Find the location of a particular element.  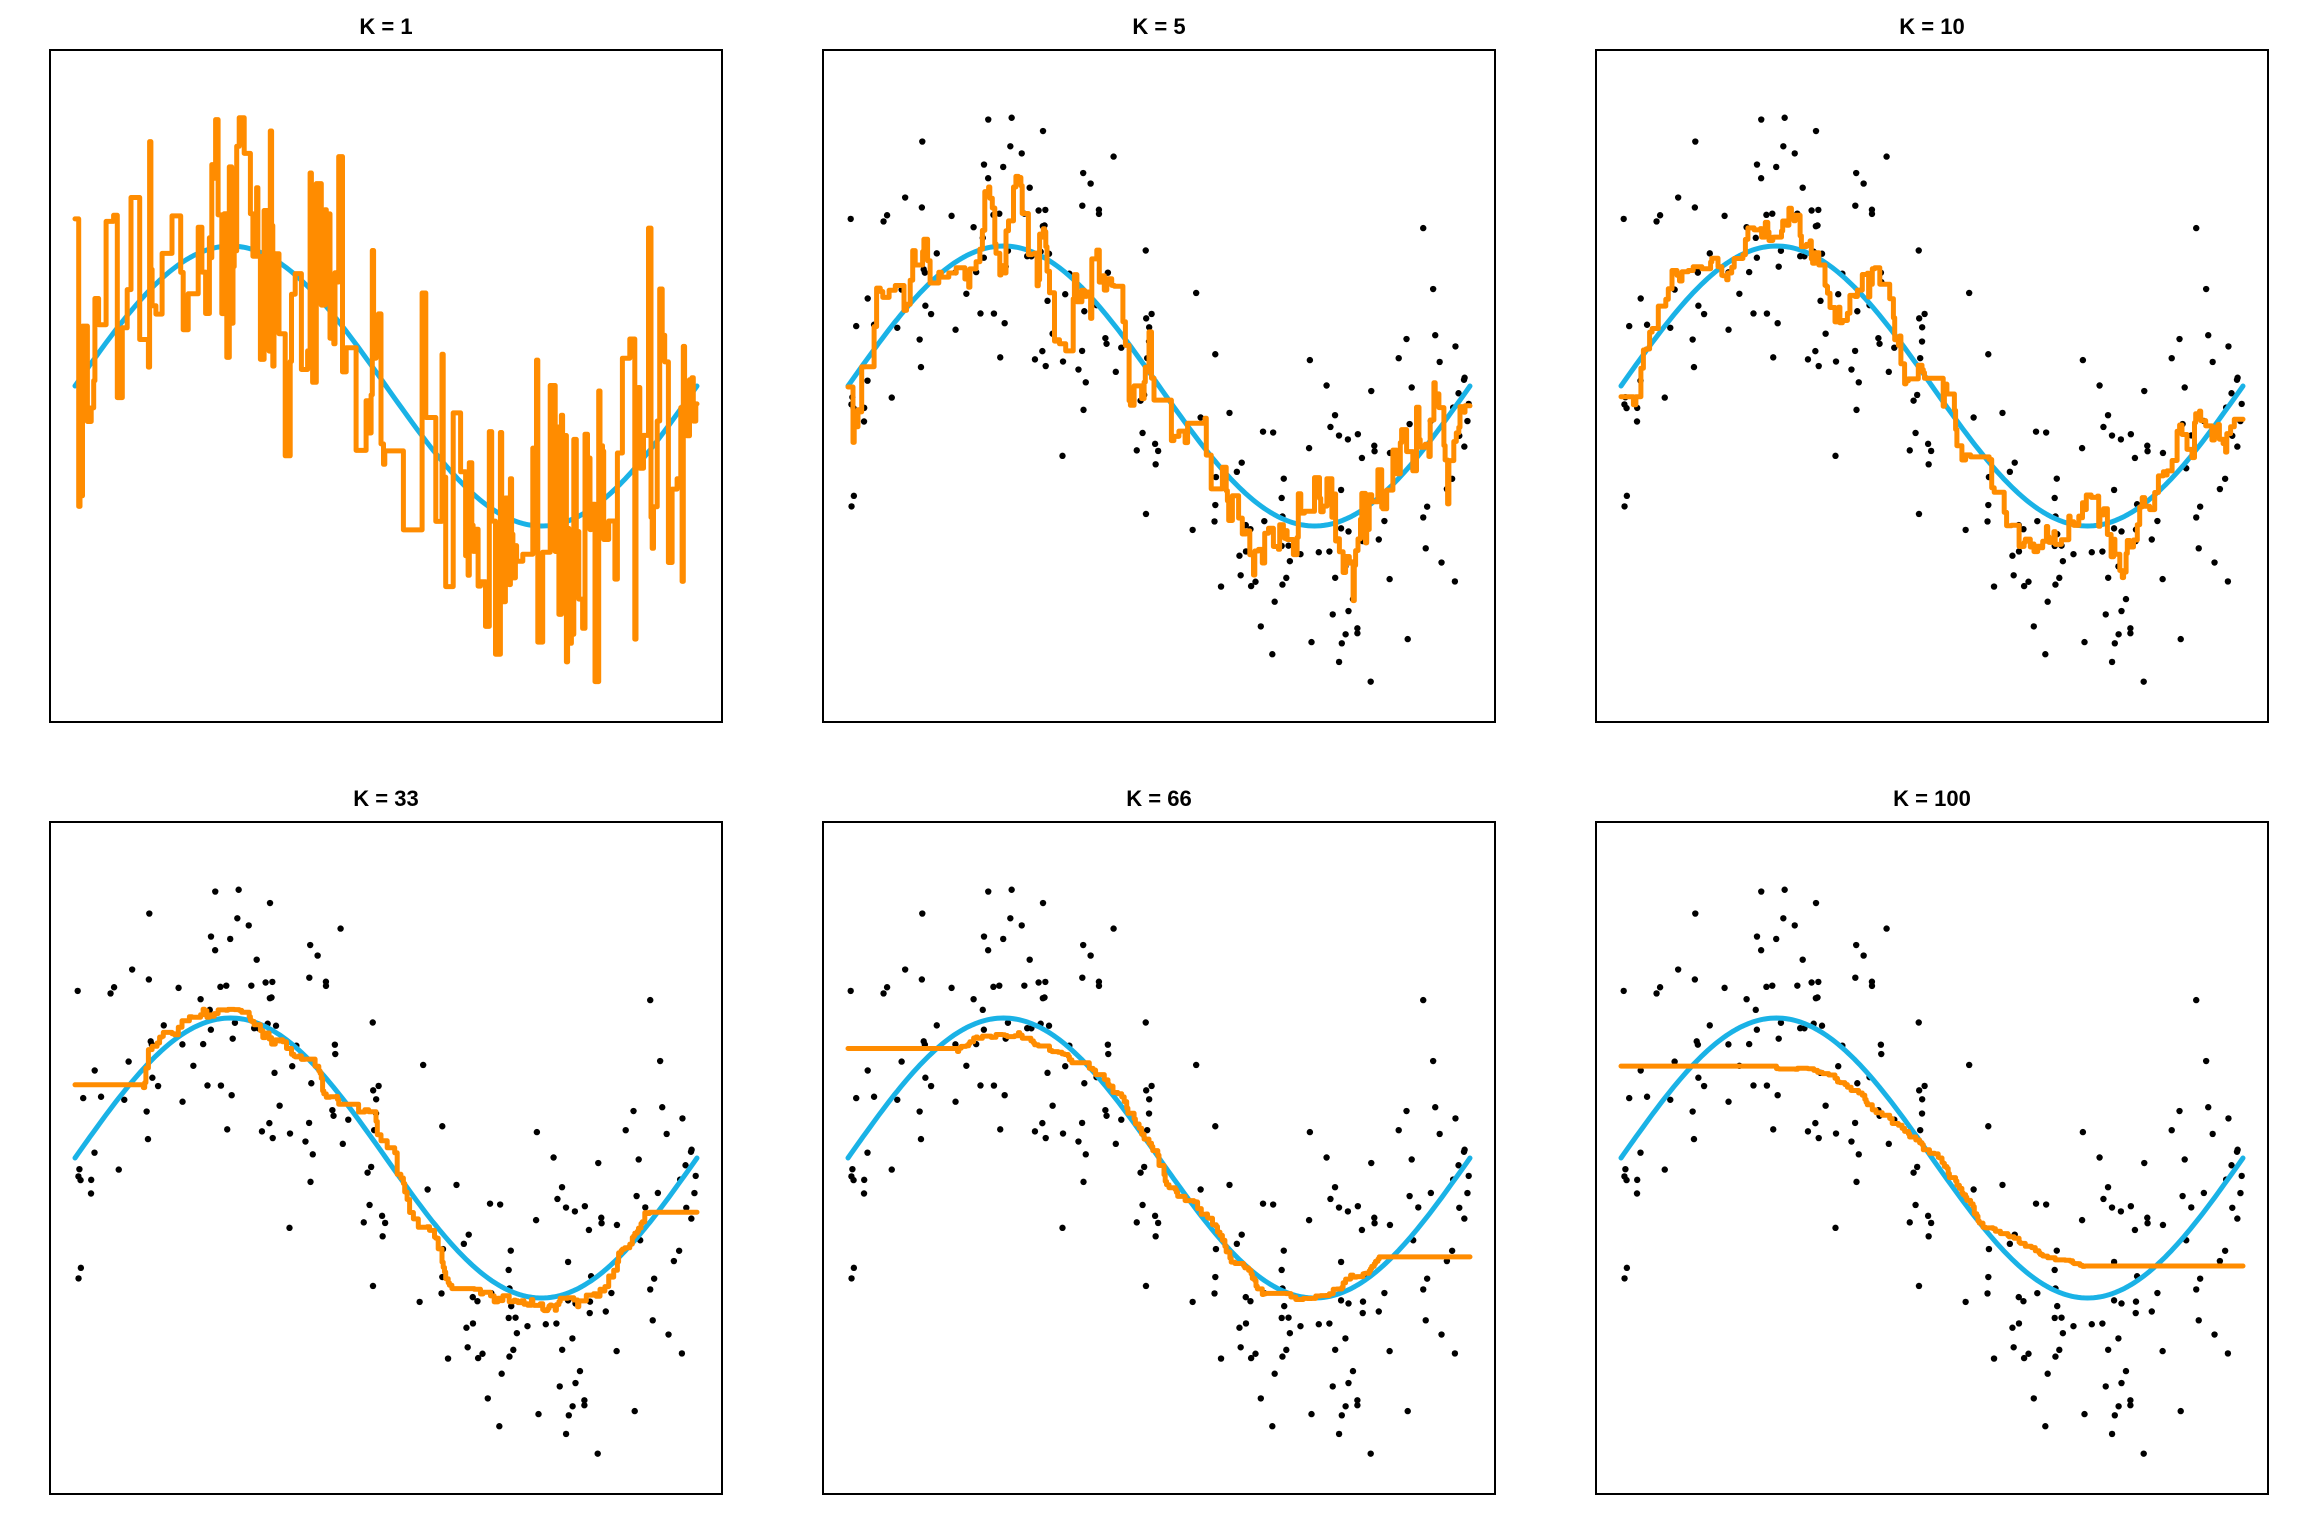

panel-title: K = 5 is located at coordinates (1158, 26).